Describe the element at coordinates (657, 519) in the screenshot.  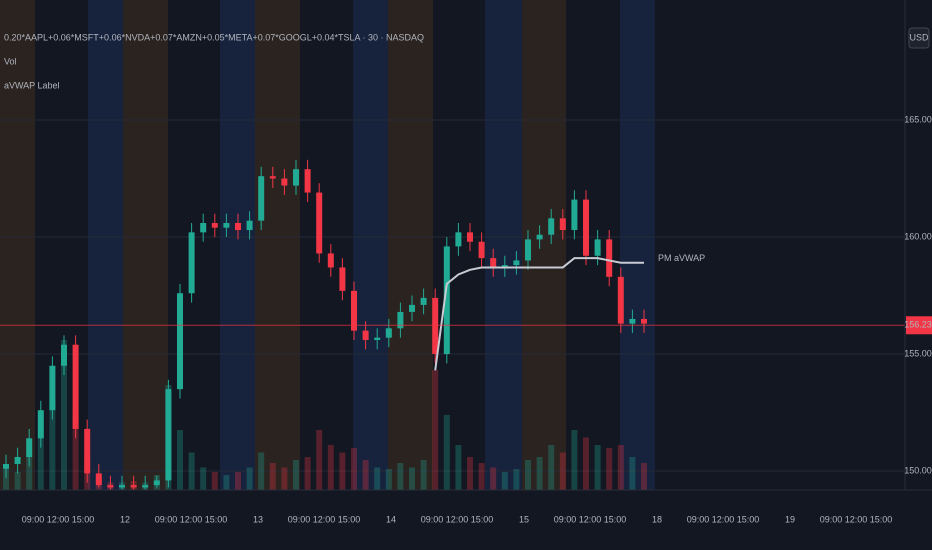
I see `x-tick-label: 18` at that location.